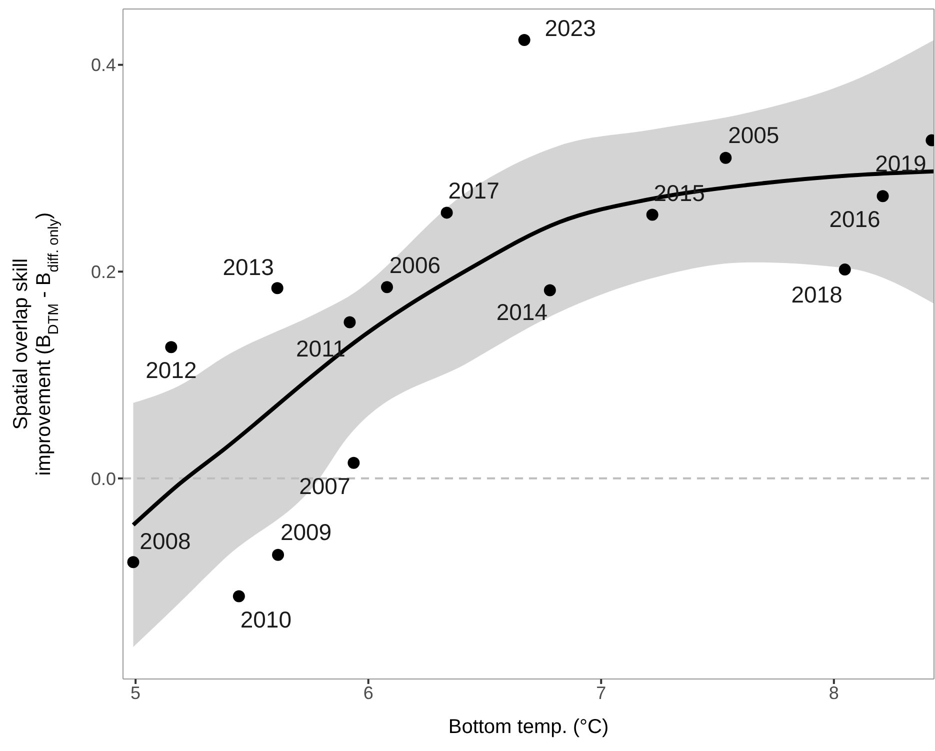 The height and width of the screenshot is (751, 935). What do you see at coordinates (522, 312) in the screenshot?
I see `annotation: 2014` at bounding box center [522, 312].